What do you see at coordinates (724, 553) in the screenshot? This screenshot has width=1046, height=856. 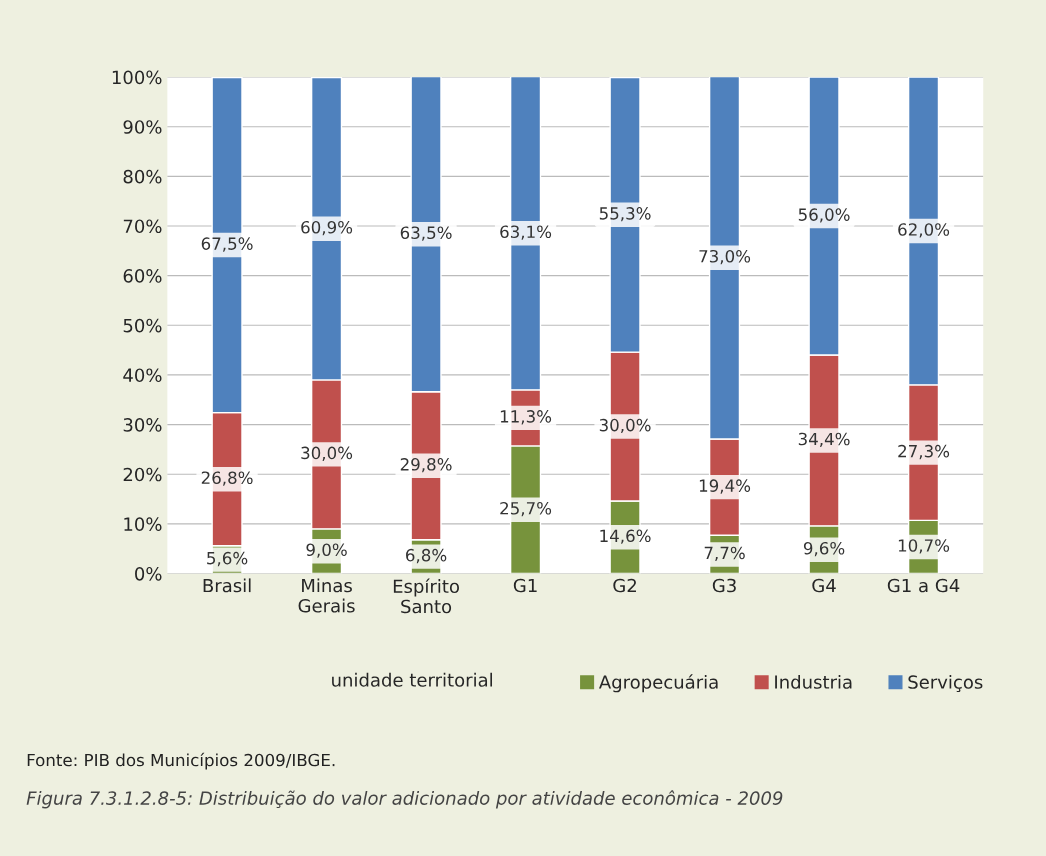 I see `data-label: 7,7%` at bounding box center [724, 553].